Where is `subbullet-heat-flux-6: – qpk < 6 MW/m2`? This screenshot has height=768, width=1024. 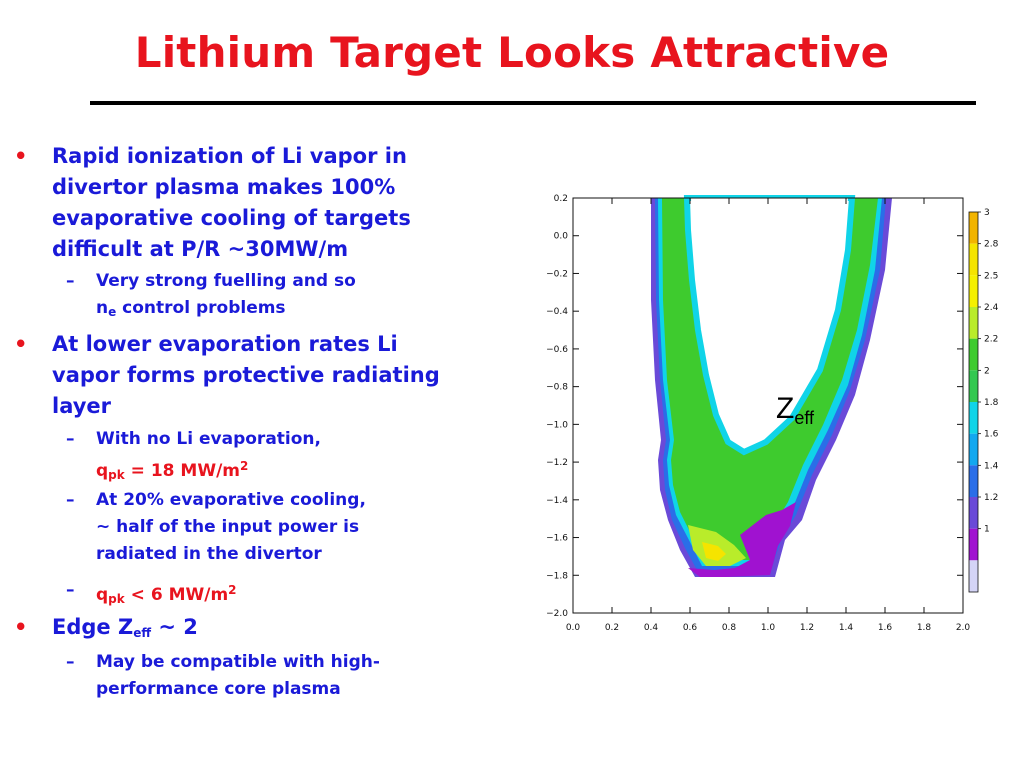 subbullet-heat-flux-6: – qpk < 6 MW/m2 is located at coordinates (151, 595).